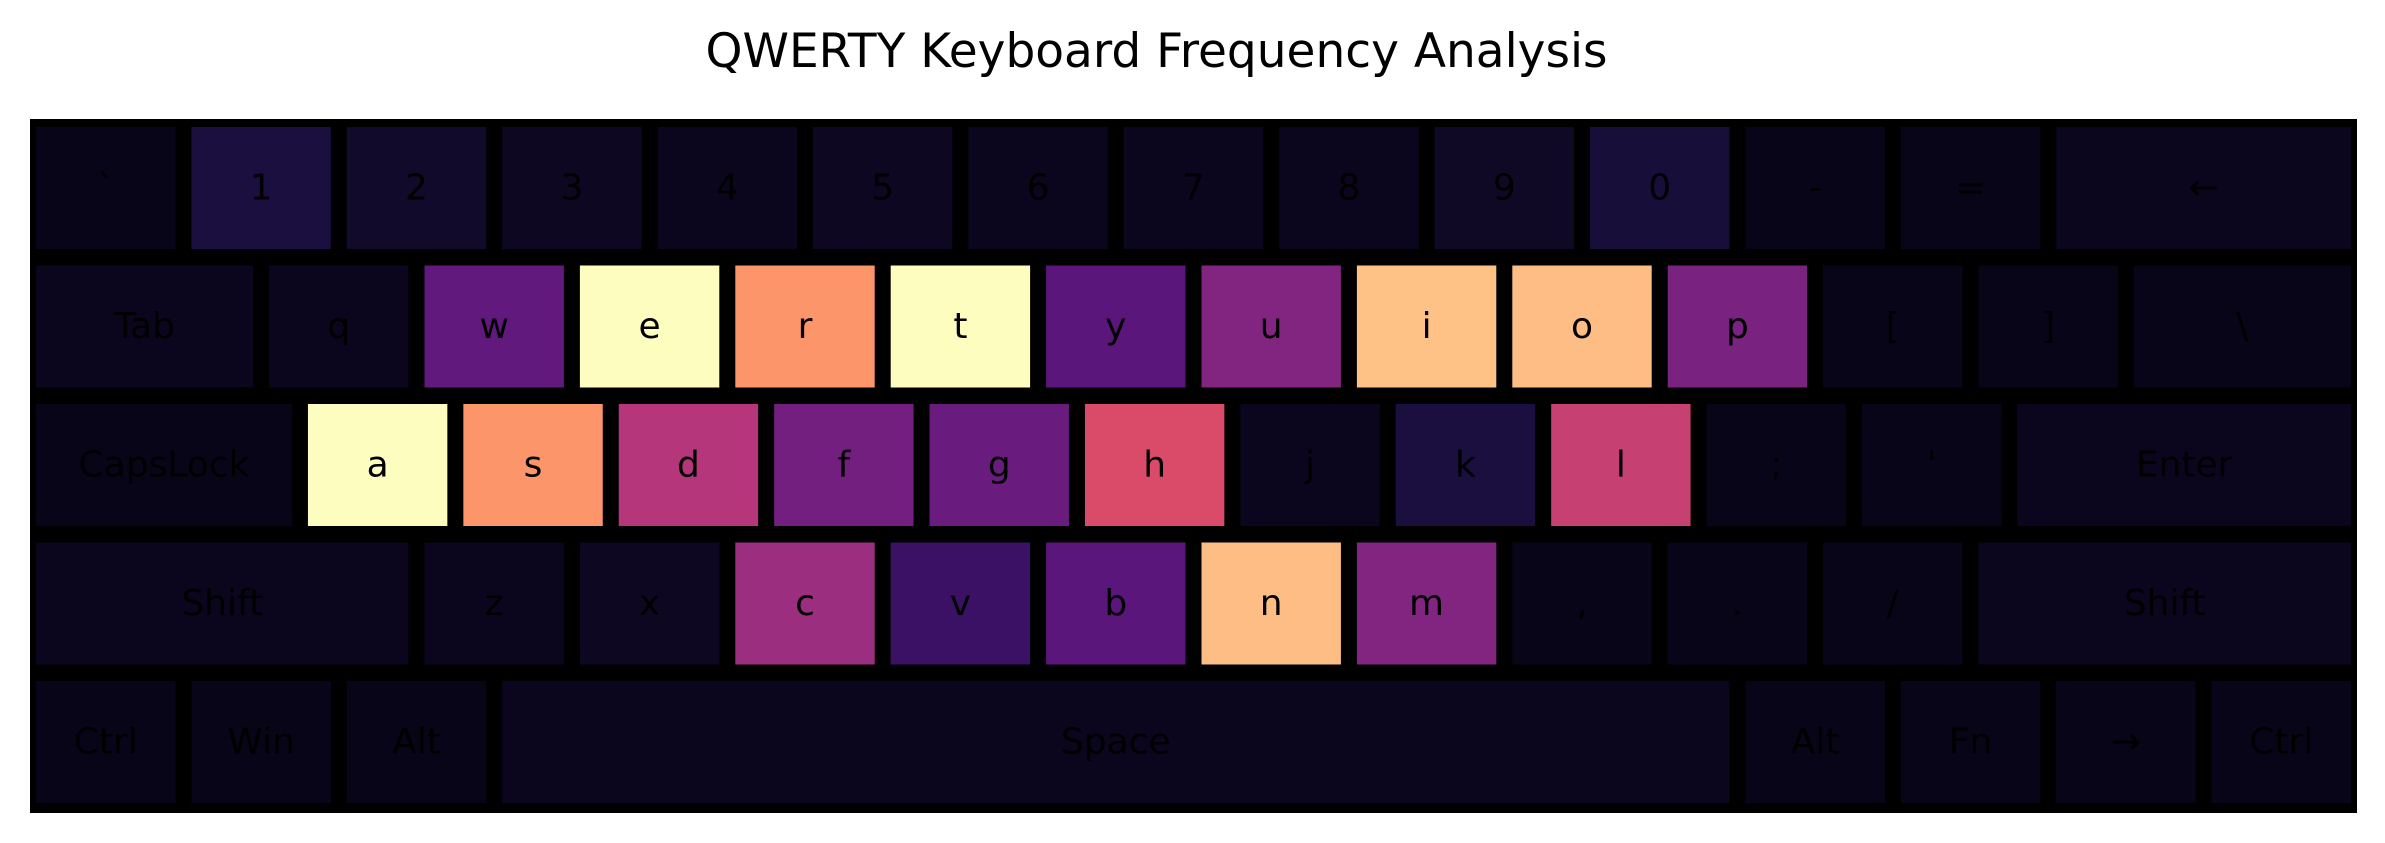 The width and height of the screenshot is (2385, 843). I want to click on key-label-6: 6, so click(1038, 188).